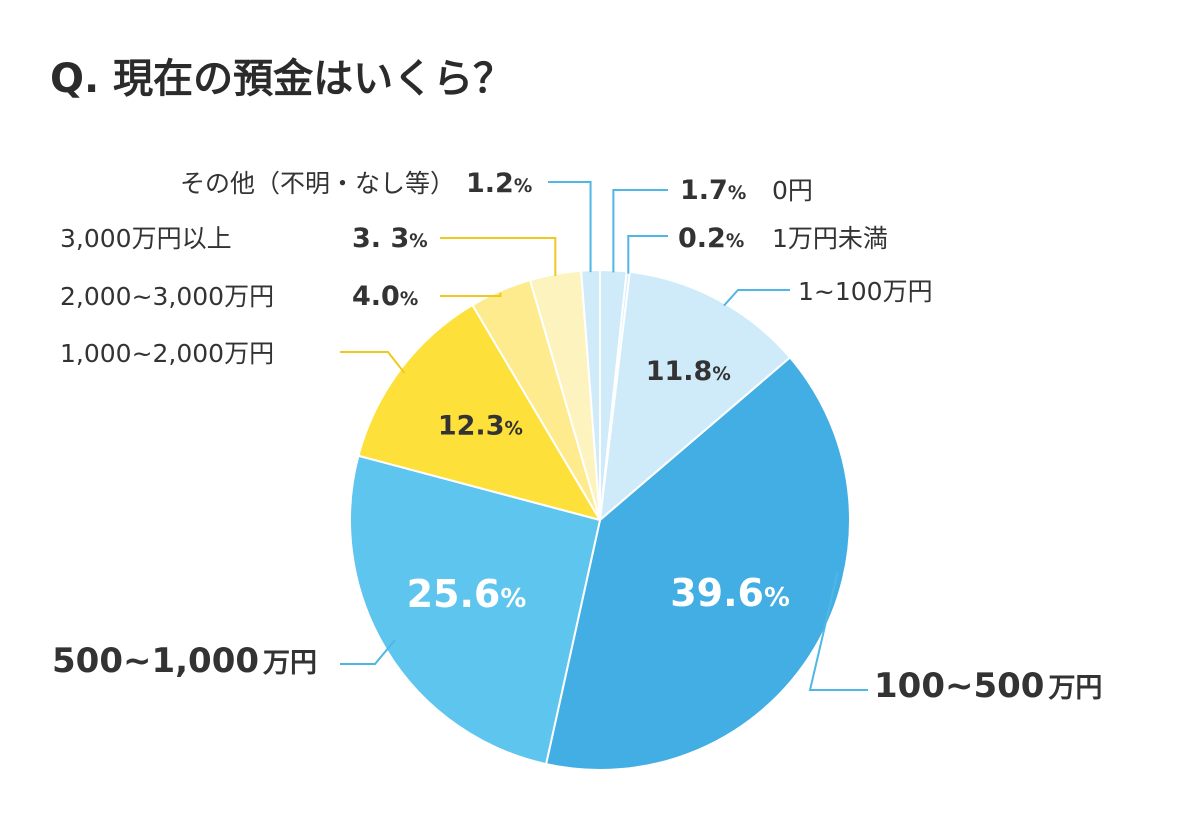 This screenshot has height=820, width=1200. I want to click on category-label-2000to3000: 2,000~3,000万円, so click(167, 296).